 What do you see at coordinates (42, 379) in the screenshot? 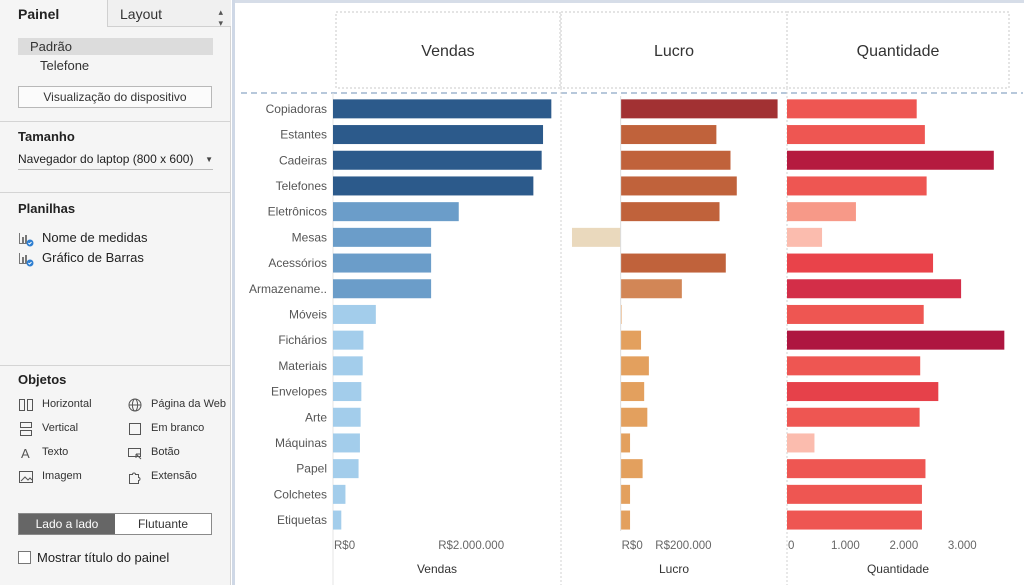
I see `objects-section-title: Objetos` at bounding box center [42, 379].